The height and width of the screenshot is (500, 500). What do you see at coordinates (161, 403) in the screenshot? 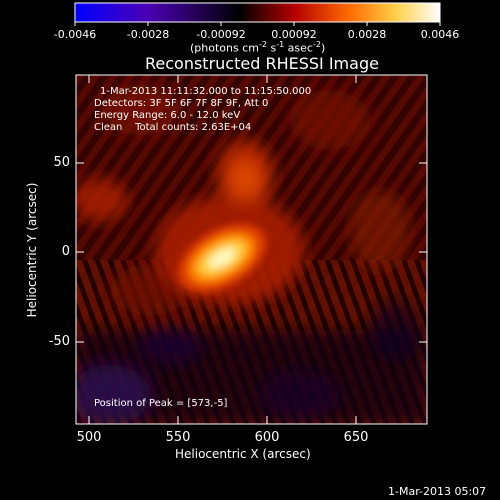
I see `peak-position-label: Position of Peak = [573,-5]` at bounding box center [161, 403].